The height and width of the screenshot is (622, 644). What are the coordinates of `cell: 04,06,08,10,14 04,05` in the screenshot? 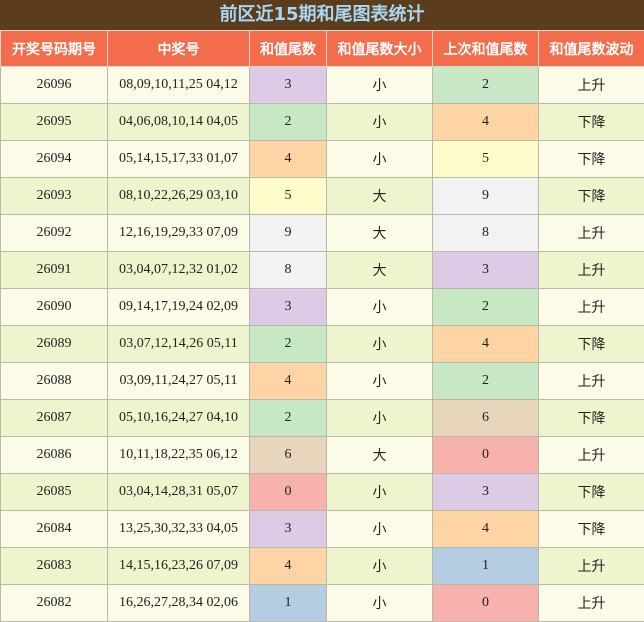 It's located at (178, 122).